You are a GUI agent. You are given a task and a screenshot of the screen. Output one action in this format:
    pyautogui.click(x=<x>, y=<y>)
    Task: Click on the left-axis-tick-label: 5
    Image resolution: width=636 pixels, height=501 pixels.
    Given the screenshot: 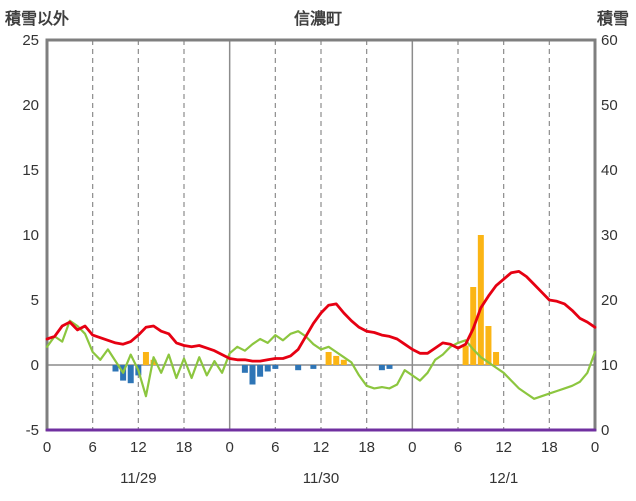 What is the action you would take?
    pyautogui.click(x=35, y=300)
    